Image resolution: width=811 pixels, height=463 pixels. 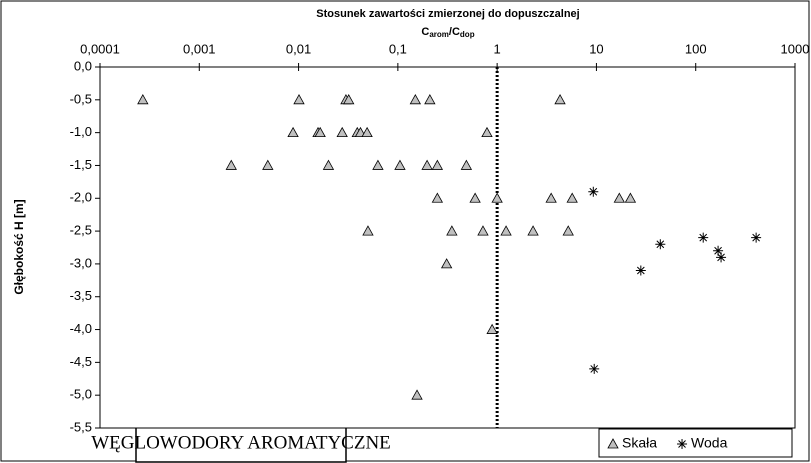 I want to click on y-tick-label: -0,5, so click(x=81, y=98).